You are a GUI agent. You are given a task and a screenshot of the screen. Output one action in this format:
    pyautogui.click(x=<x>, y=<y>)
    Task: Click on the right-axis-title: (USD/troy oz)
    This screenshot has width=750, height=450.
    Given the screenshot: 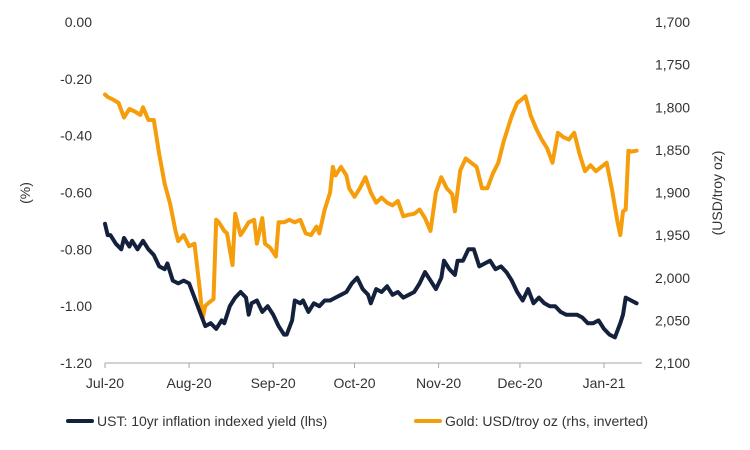 What is the action you would take?
    pyautogui.click(x=717, y=193)
    